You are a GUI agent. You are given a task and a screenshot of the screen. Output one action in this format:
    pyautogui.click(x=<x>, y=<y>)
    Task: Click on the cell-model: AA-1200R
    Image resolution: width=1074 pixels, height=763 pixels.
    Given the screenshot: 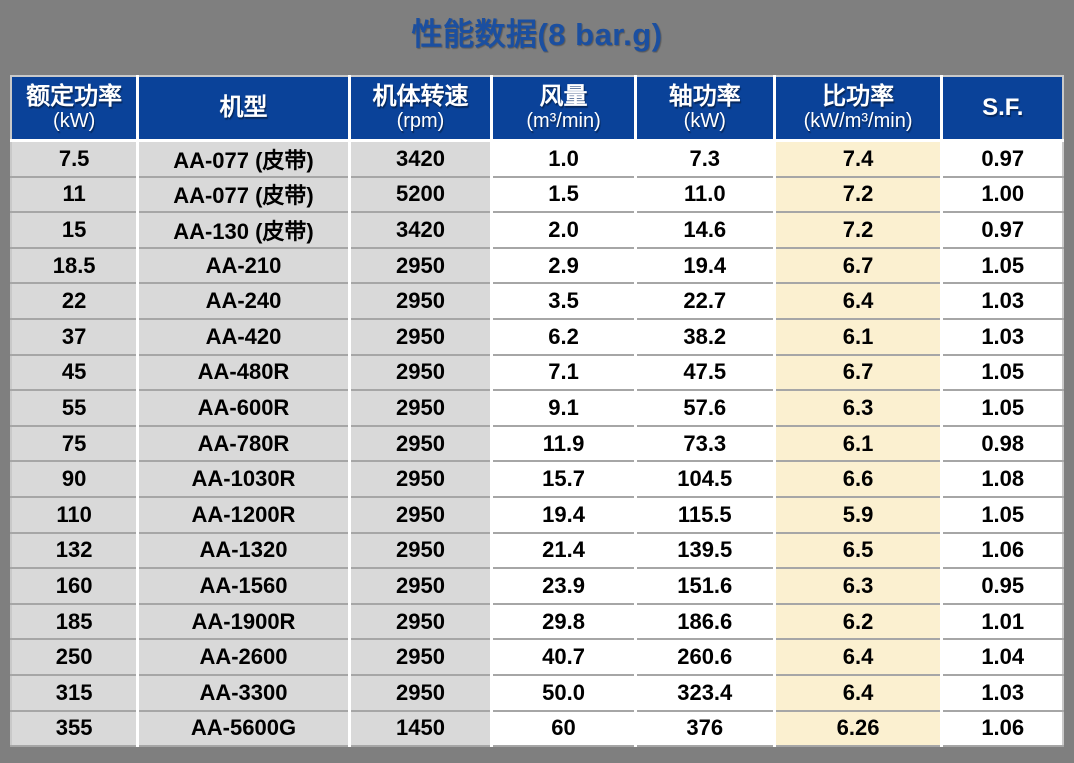 What is the action you would take?
    pyautogui.click(x=243, y=515)
    